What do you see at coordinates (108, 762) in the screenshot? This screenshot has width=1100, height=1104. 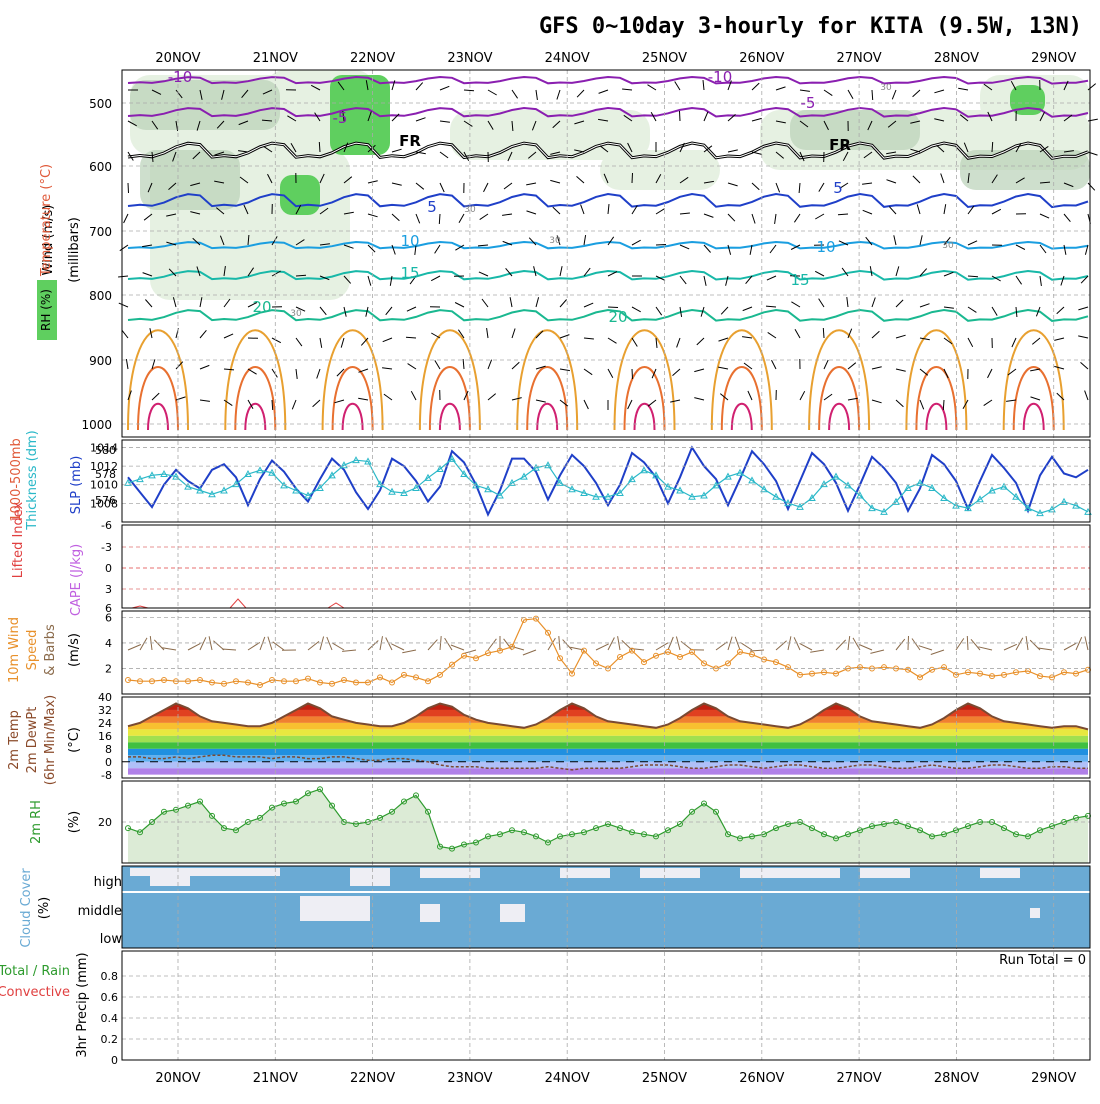 I see `temp-tick-label: 0` at bounding box center [108, 762].